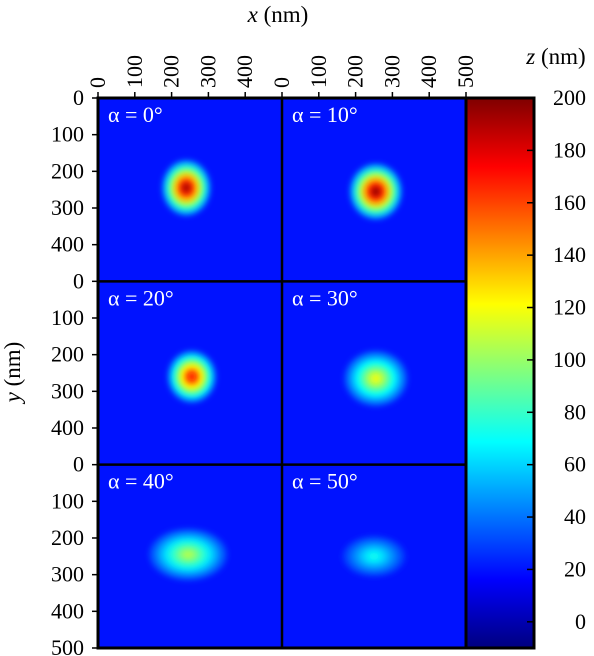 This screenshot has width=594, height=656. I want to click on colorbar-tick-label: 180, so click(569, 149).